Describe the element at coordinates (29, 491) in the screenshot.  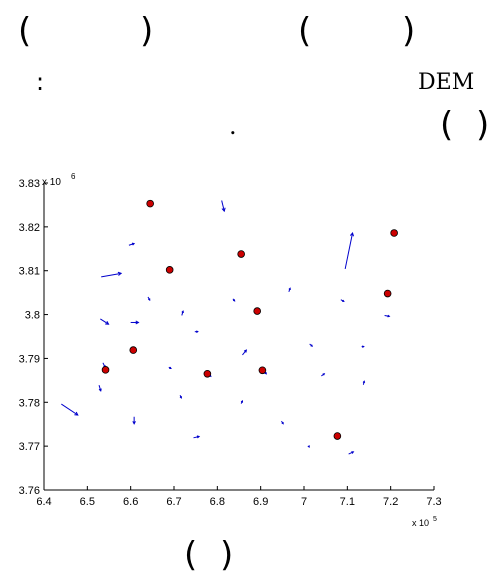
I see `y-tick-label: 3.76` at that location.